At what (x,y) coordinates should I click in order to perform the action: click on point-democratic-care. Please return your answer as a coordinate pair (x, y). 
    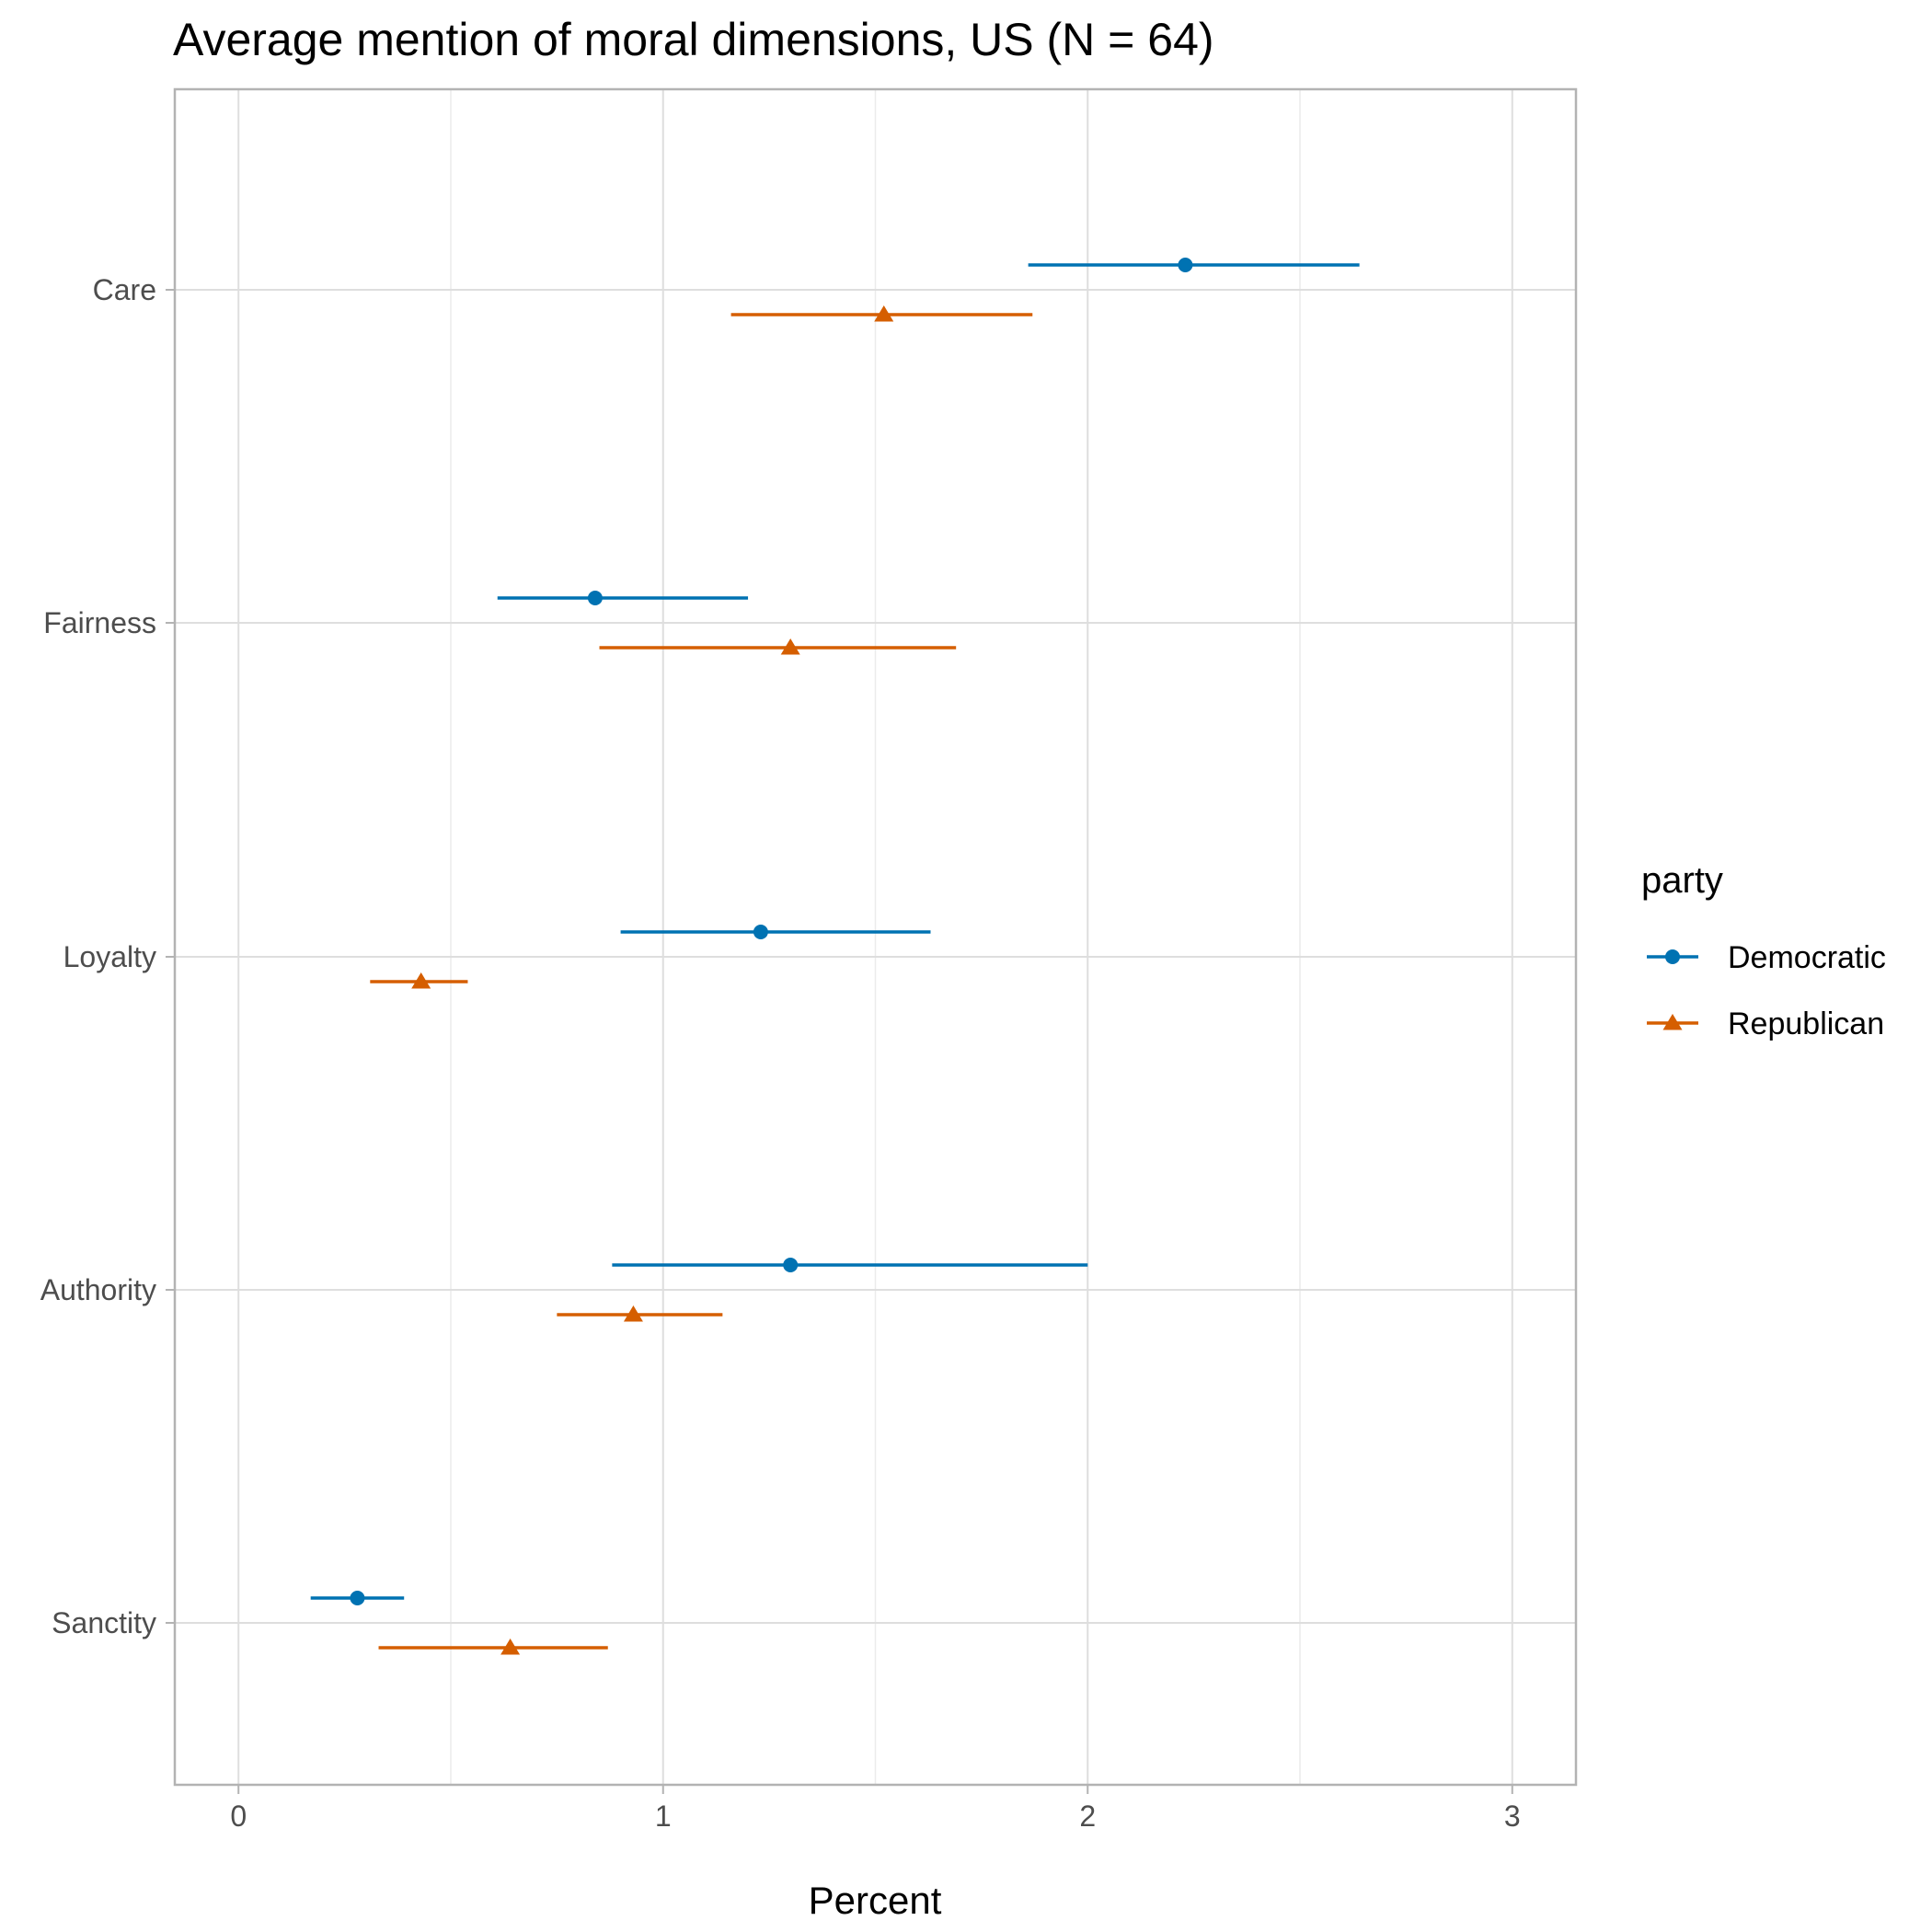
    Looking at the image, I should click on (1185, 265).